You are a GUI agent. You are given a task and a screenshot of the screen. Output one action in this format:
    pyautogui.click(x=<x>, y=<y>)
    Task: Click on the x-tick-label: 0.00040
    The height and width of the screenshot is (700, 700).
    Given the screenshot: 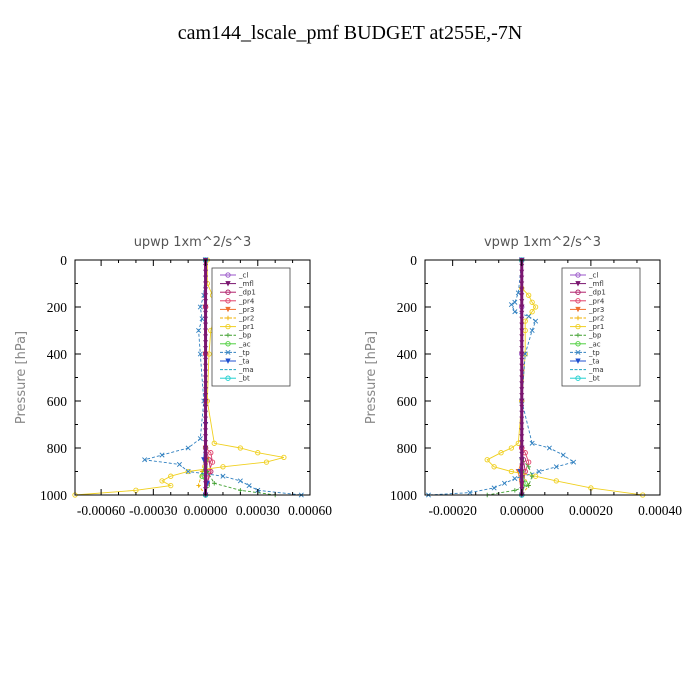 What is the action you would take?
    pyautogui.click(x=660, y=510)
    